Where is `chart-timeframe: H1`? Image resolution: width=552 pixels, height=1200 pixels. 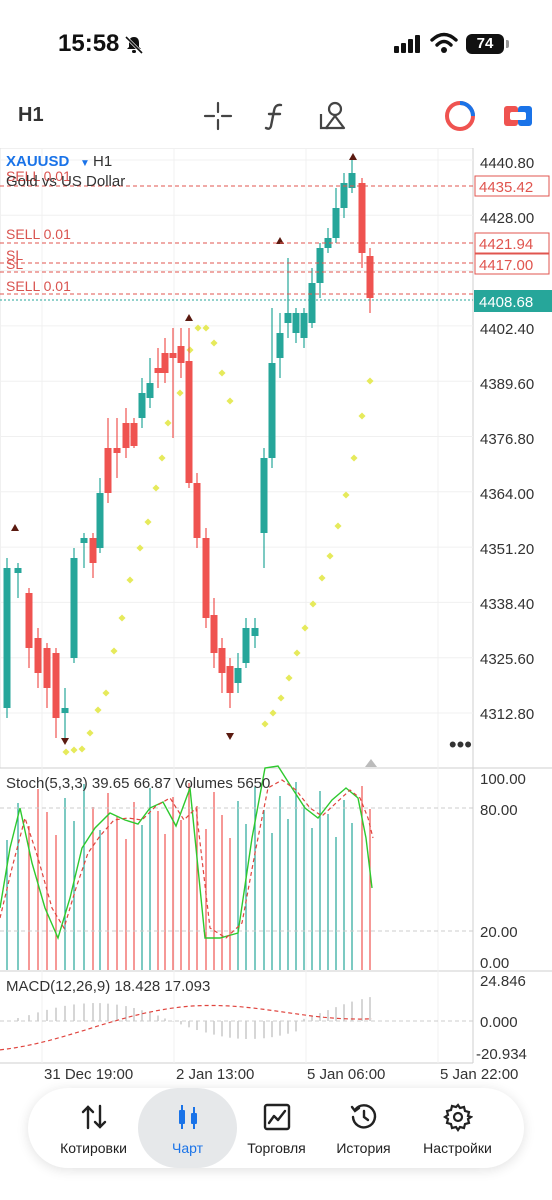
chart-timeframe: H1 is located at coordinates (102, 161).